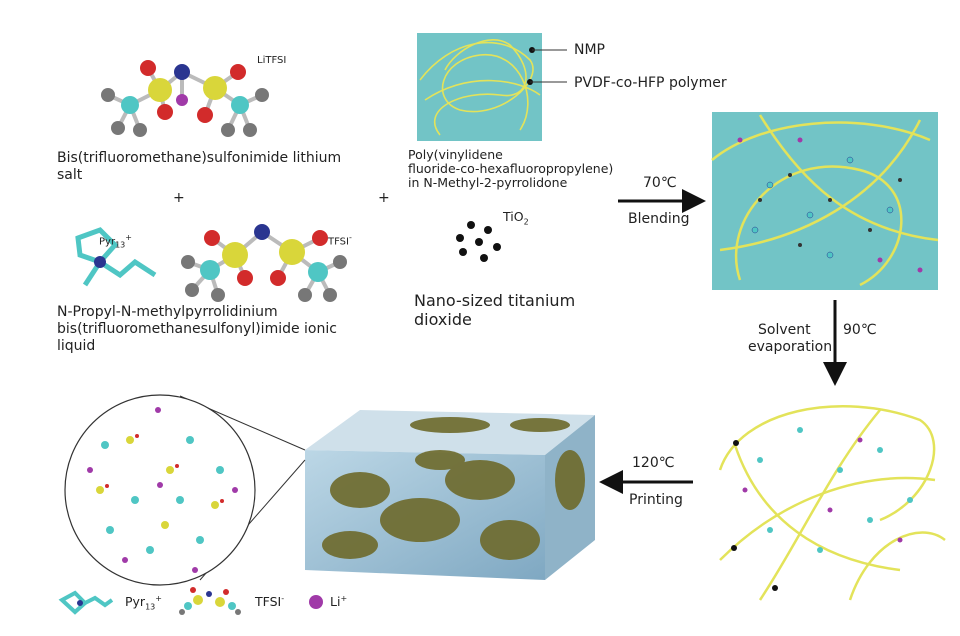  I want to click on polymer-solution-box, so click(492, 87).